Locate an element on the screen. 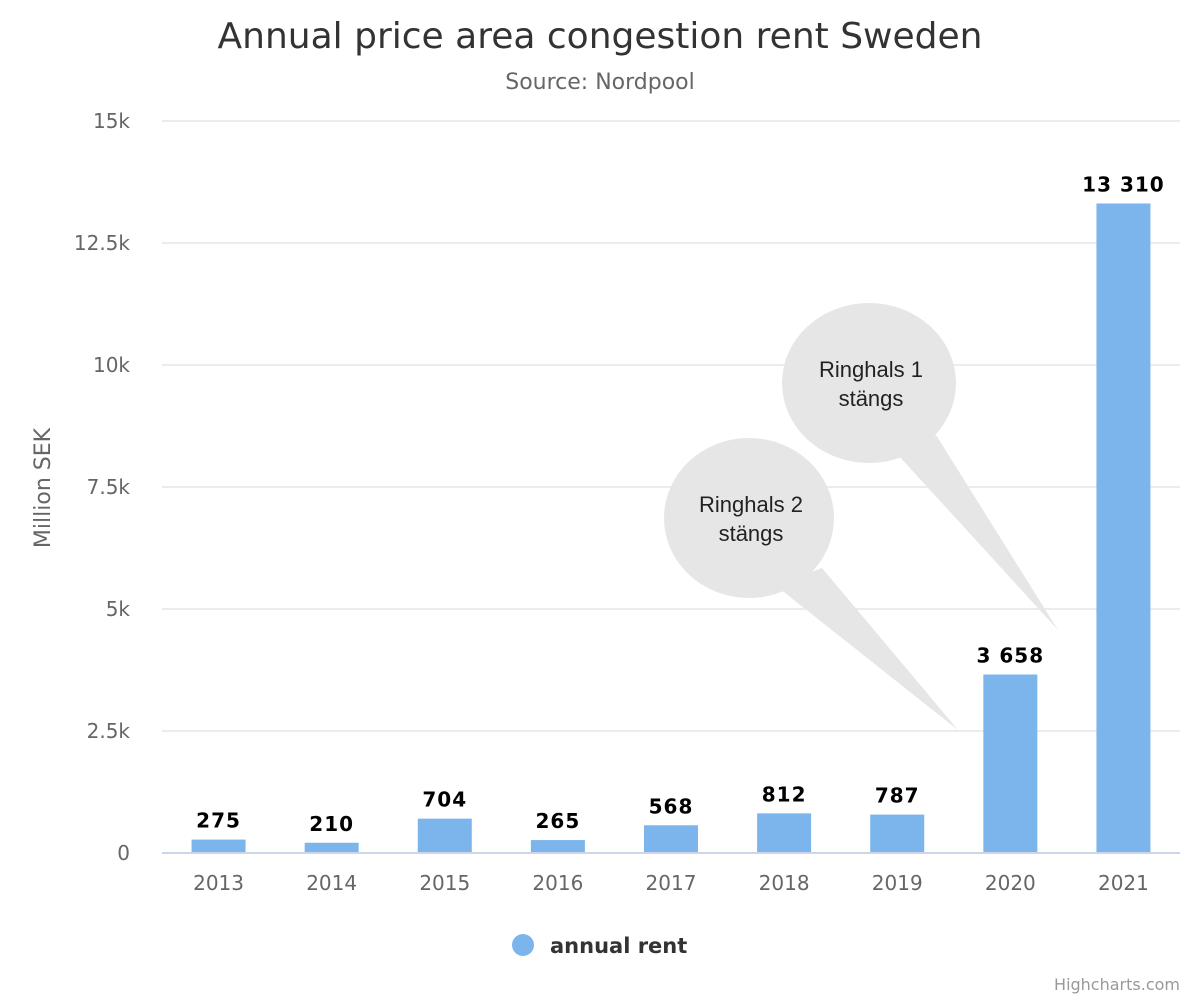 The width and height of the screenshot is (1200, 1000). bar-2013 is located at coordinates (218, 846).